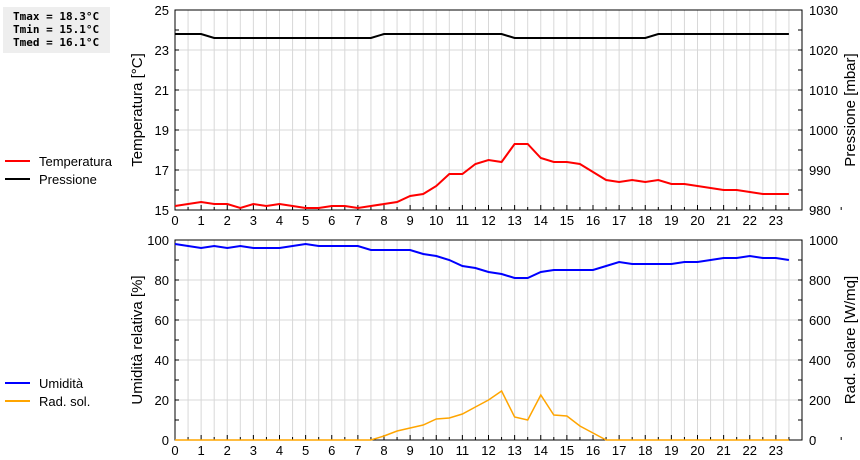  I want to click on legend-label: Umidità, so click(61, 383).